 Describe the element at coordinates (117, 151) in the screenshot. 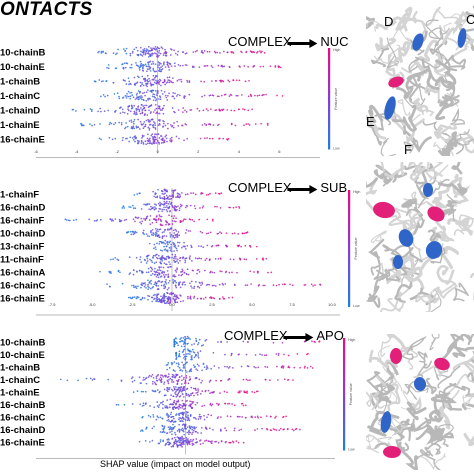

I see `x-tick-label: -2` at that location.